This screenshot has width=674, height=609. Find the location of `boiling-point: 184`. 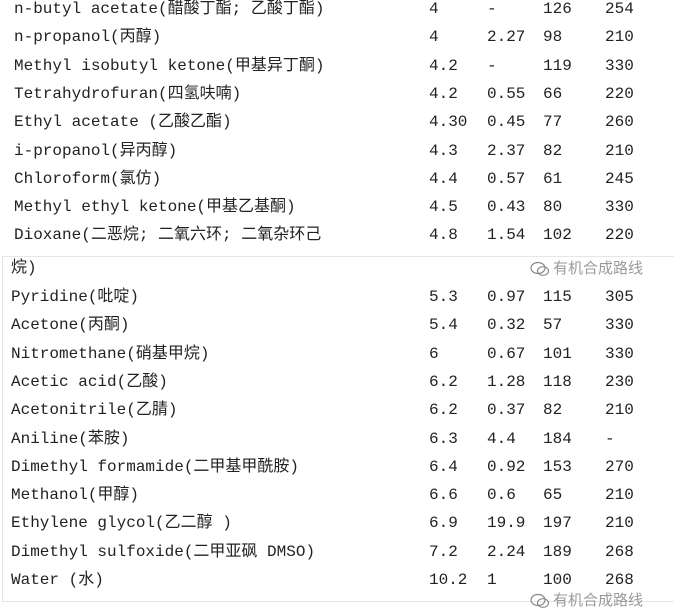

boiling-point: 184 is located at coordinates (557, 438).